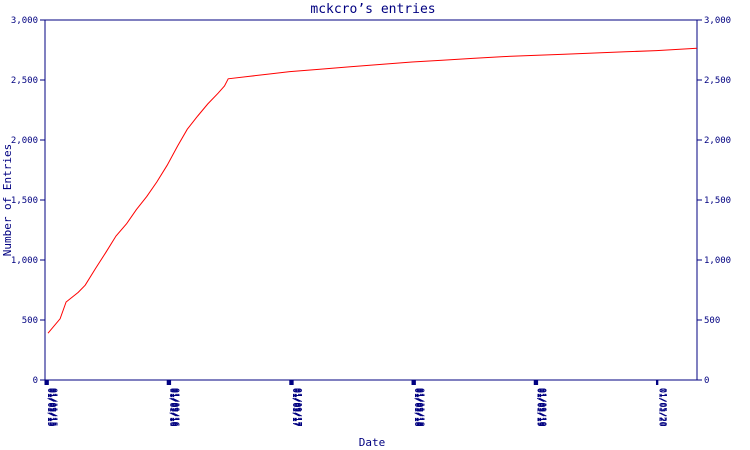 Image resolution: width=750 pixels, height=450 pixels. I want to click on y-tick-label-right: 2,000, so click(717, 141).